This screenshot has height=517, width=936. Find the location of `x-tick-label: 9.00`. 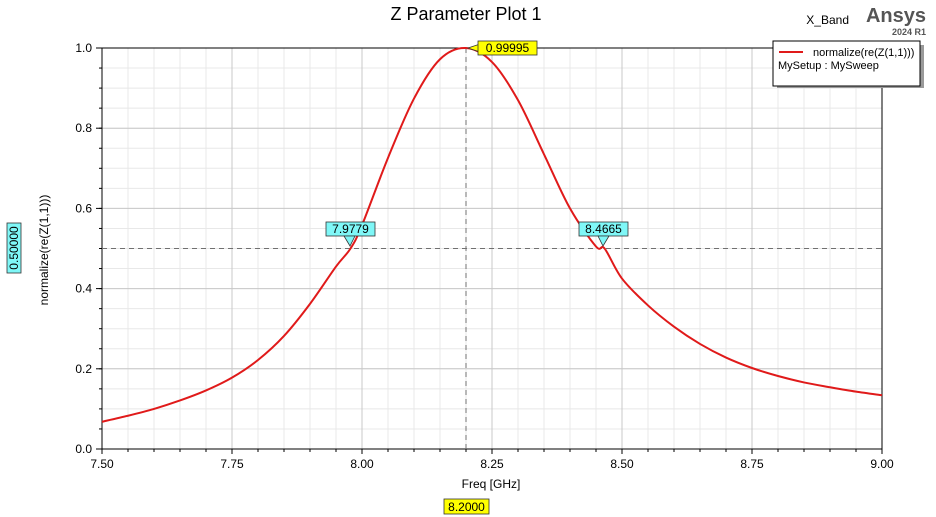

x-tick-label: 9.00 is located at coordinates (882, 464).